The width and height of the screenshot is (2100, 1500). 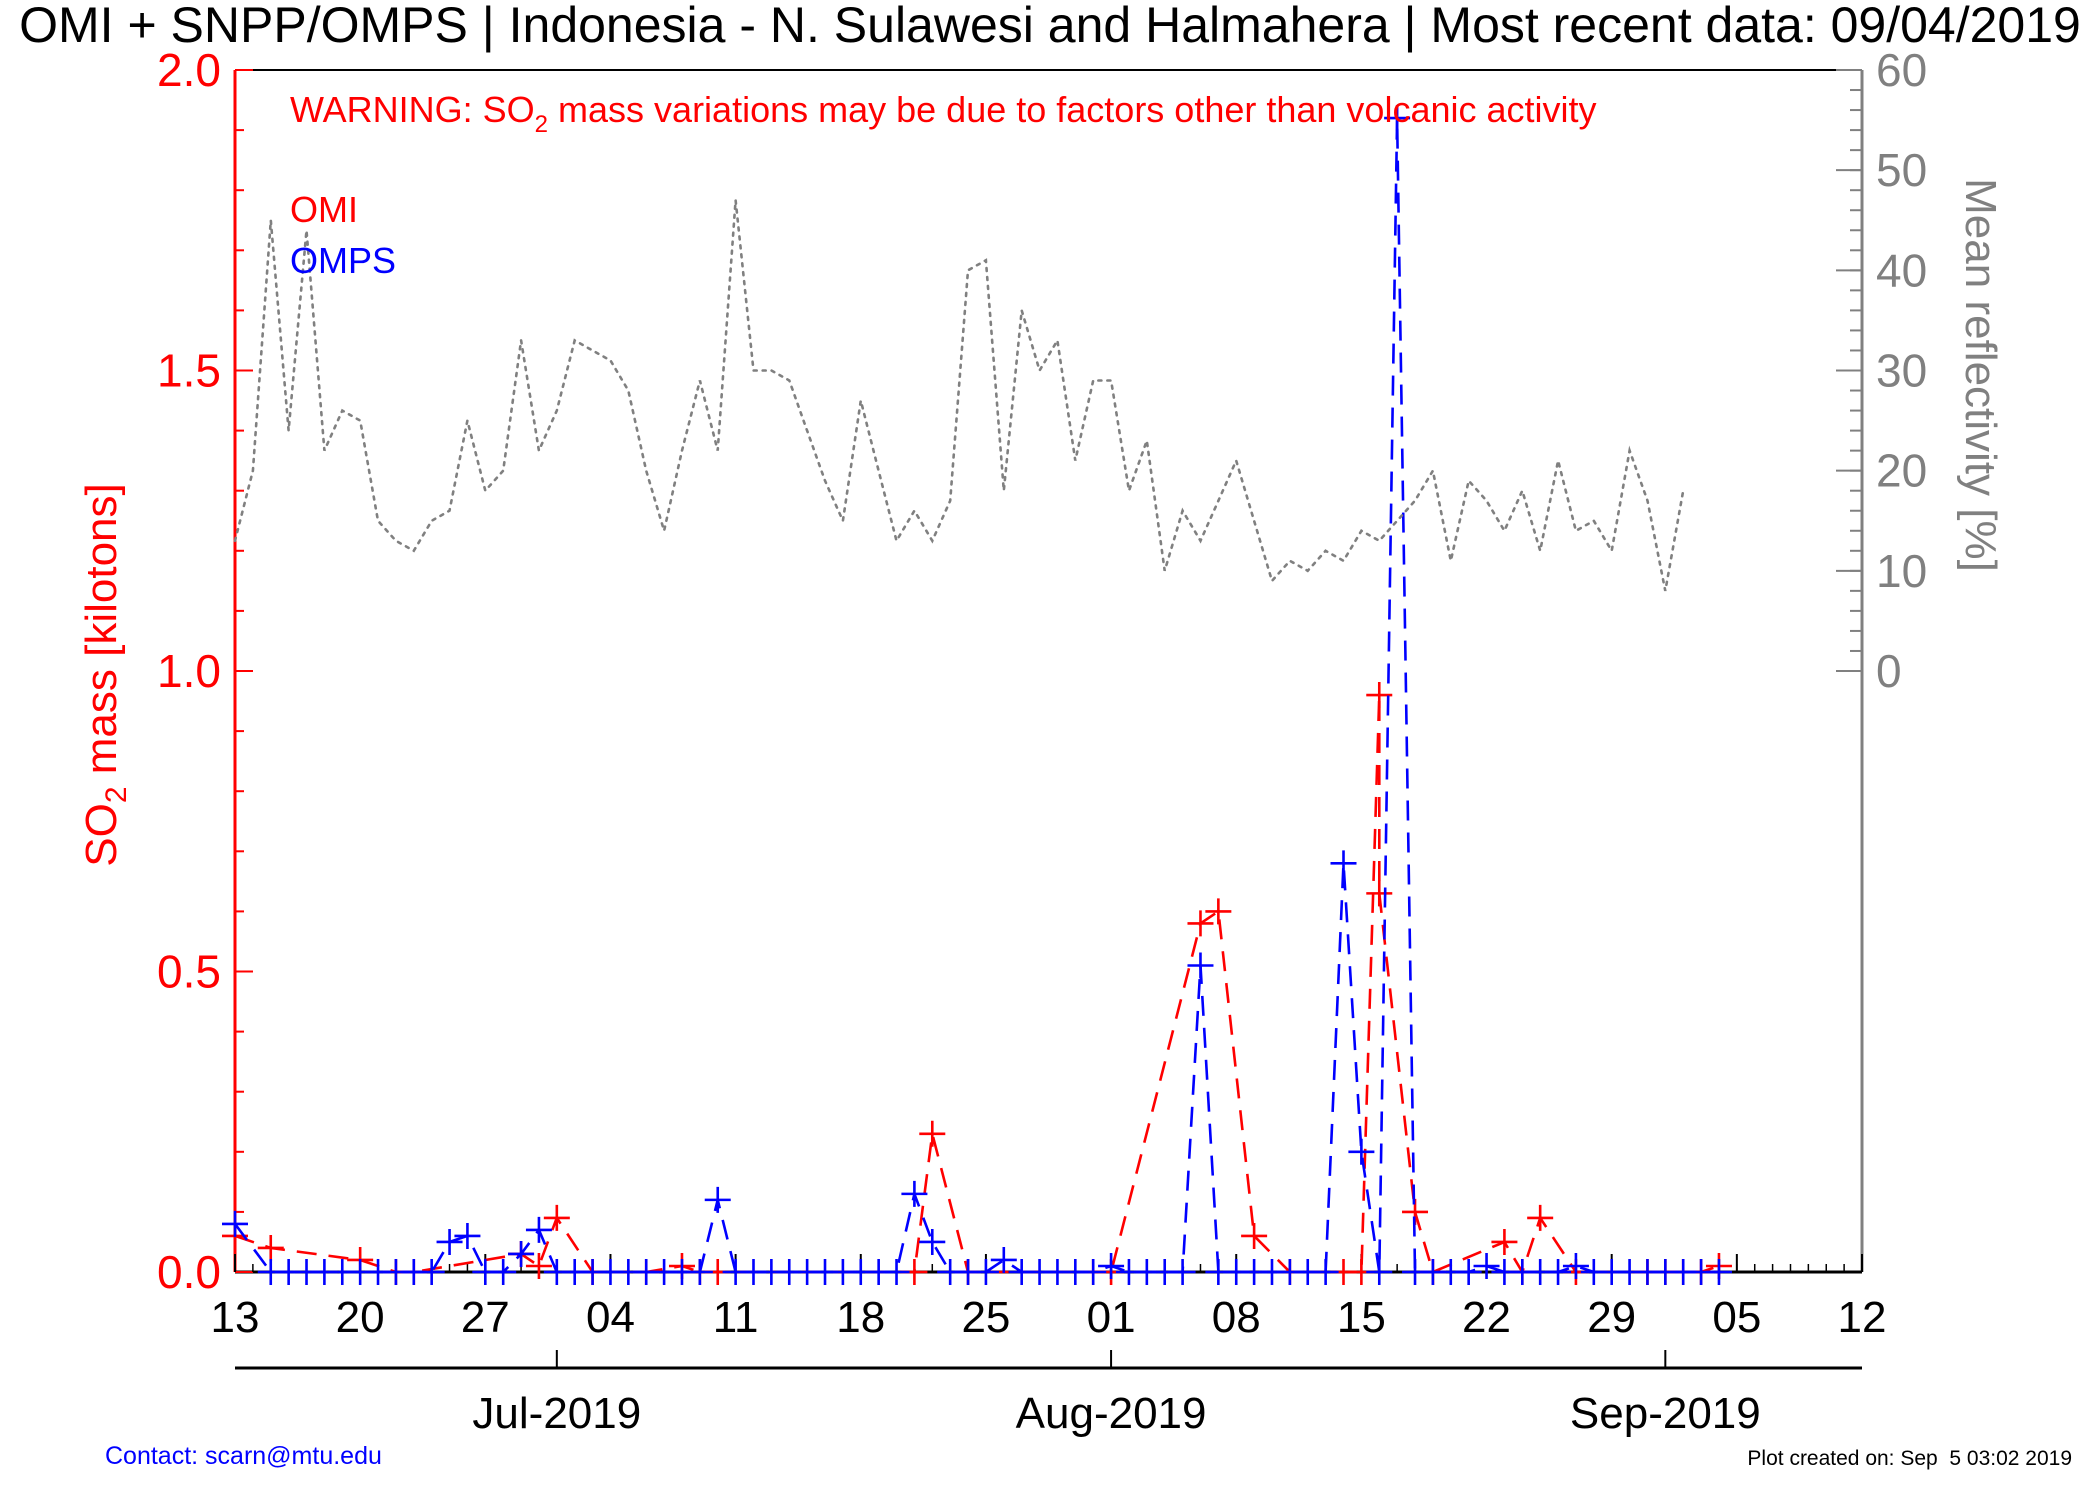 I want to click on y-right-tick-label: 40, so click(x=1901, y=270).